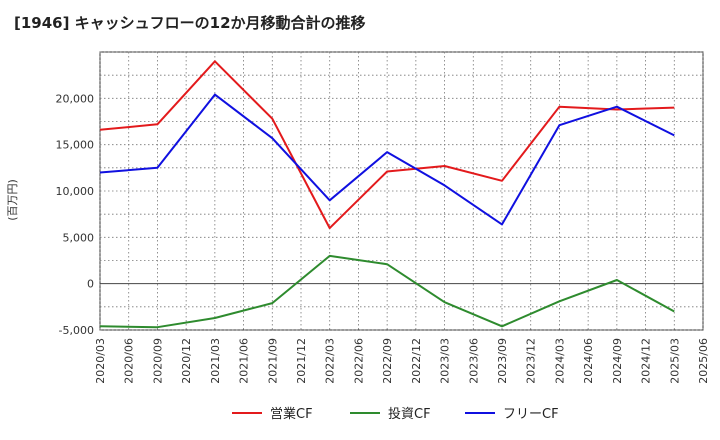  I want to click on legend-label: フリーCF, so click(531, 414).